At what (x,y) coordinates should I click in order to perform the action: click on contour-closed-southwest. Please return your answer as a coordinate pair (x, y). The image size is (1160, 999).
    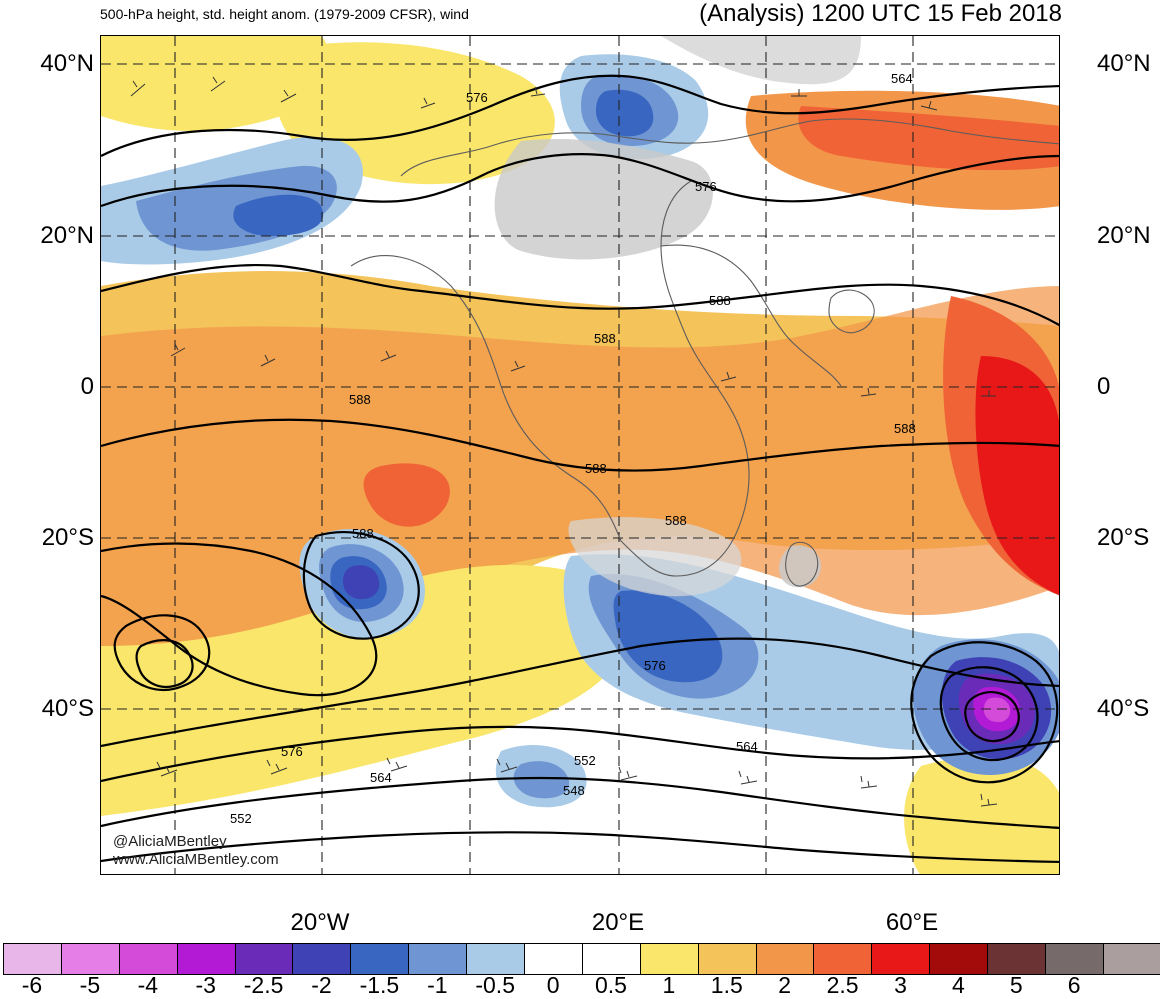
    Looking at the image, I should click on (162, 652).